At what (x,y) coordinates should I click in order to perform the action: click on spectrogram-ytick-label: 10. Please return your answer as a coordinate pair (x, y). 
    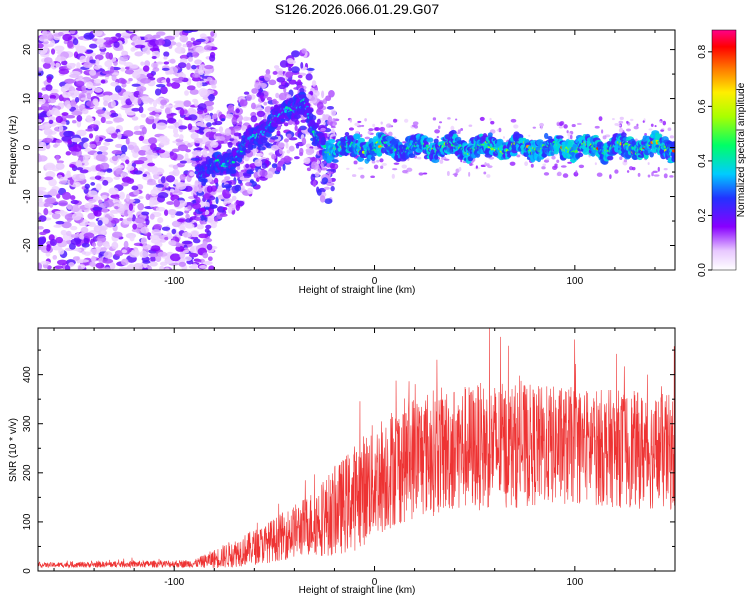
    Looking at the image, I should click on (27, 99).